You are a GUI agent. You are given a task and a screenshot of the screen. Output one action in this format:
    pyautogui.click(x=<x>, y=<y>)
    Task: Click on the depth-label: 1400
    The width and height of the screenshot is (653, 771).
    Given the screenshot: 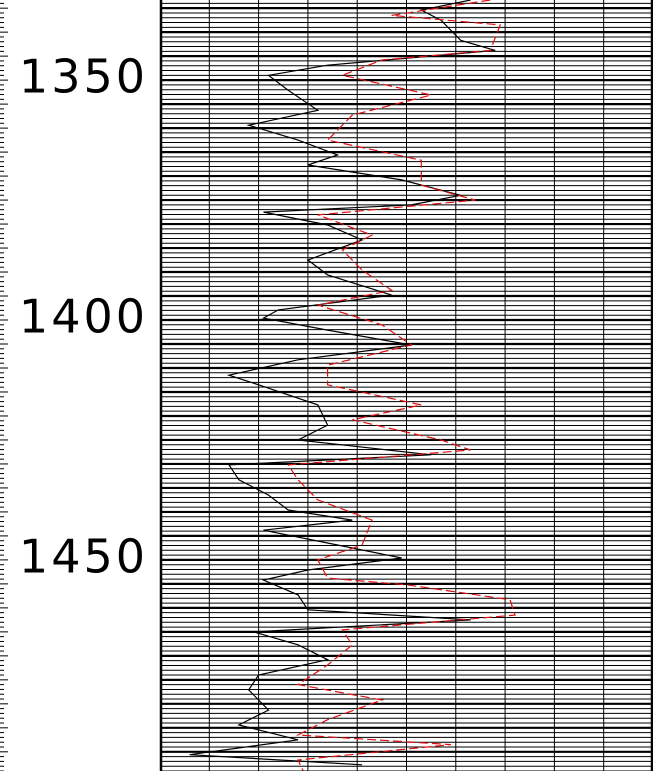 What is the action you would take?
    pyautogui.click(x=83, y=317)
    